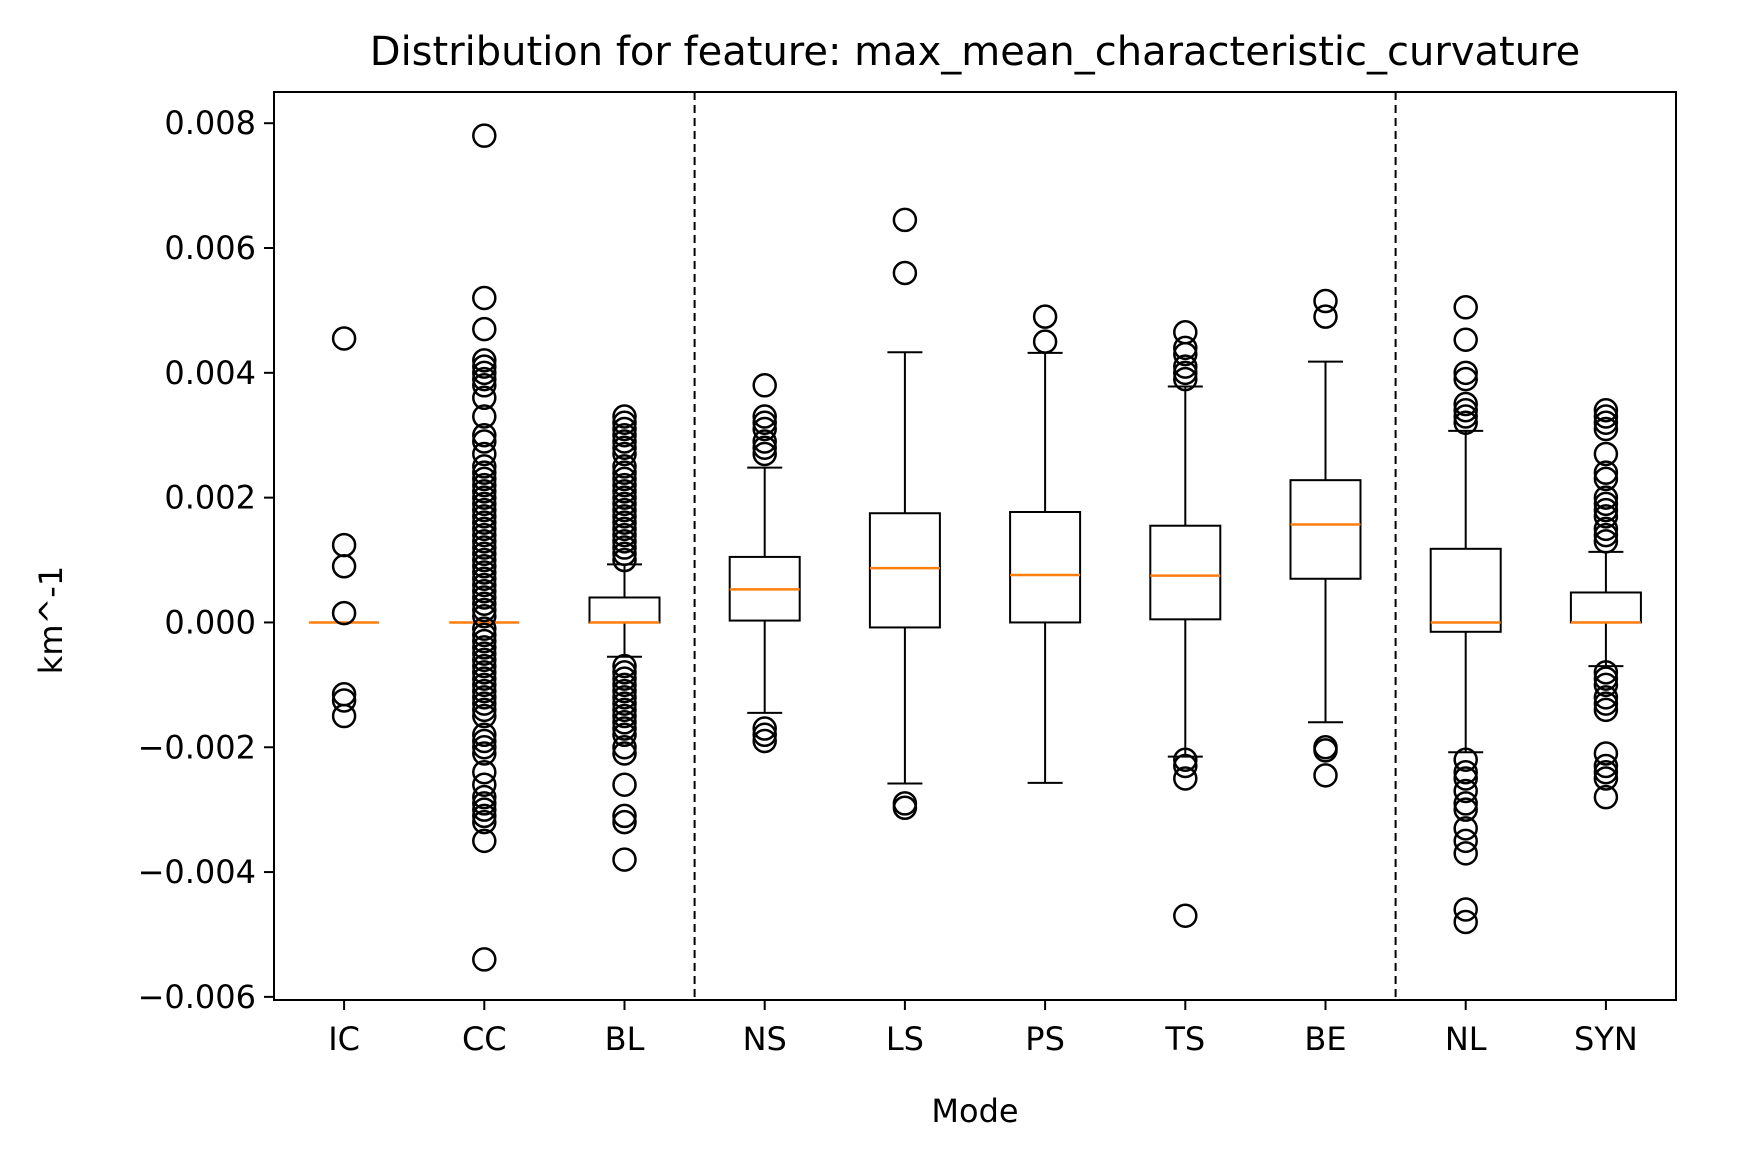 Image resolution: width=1757 pixels, height=1158 pixels. Describe the element at coordinates (197, 747) in the screenshot. I see `y-tick-label: −0.002` at that location.